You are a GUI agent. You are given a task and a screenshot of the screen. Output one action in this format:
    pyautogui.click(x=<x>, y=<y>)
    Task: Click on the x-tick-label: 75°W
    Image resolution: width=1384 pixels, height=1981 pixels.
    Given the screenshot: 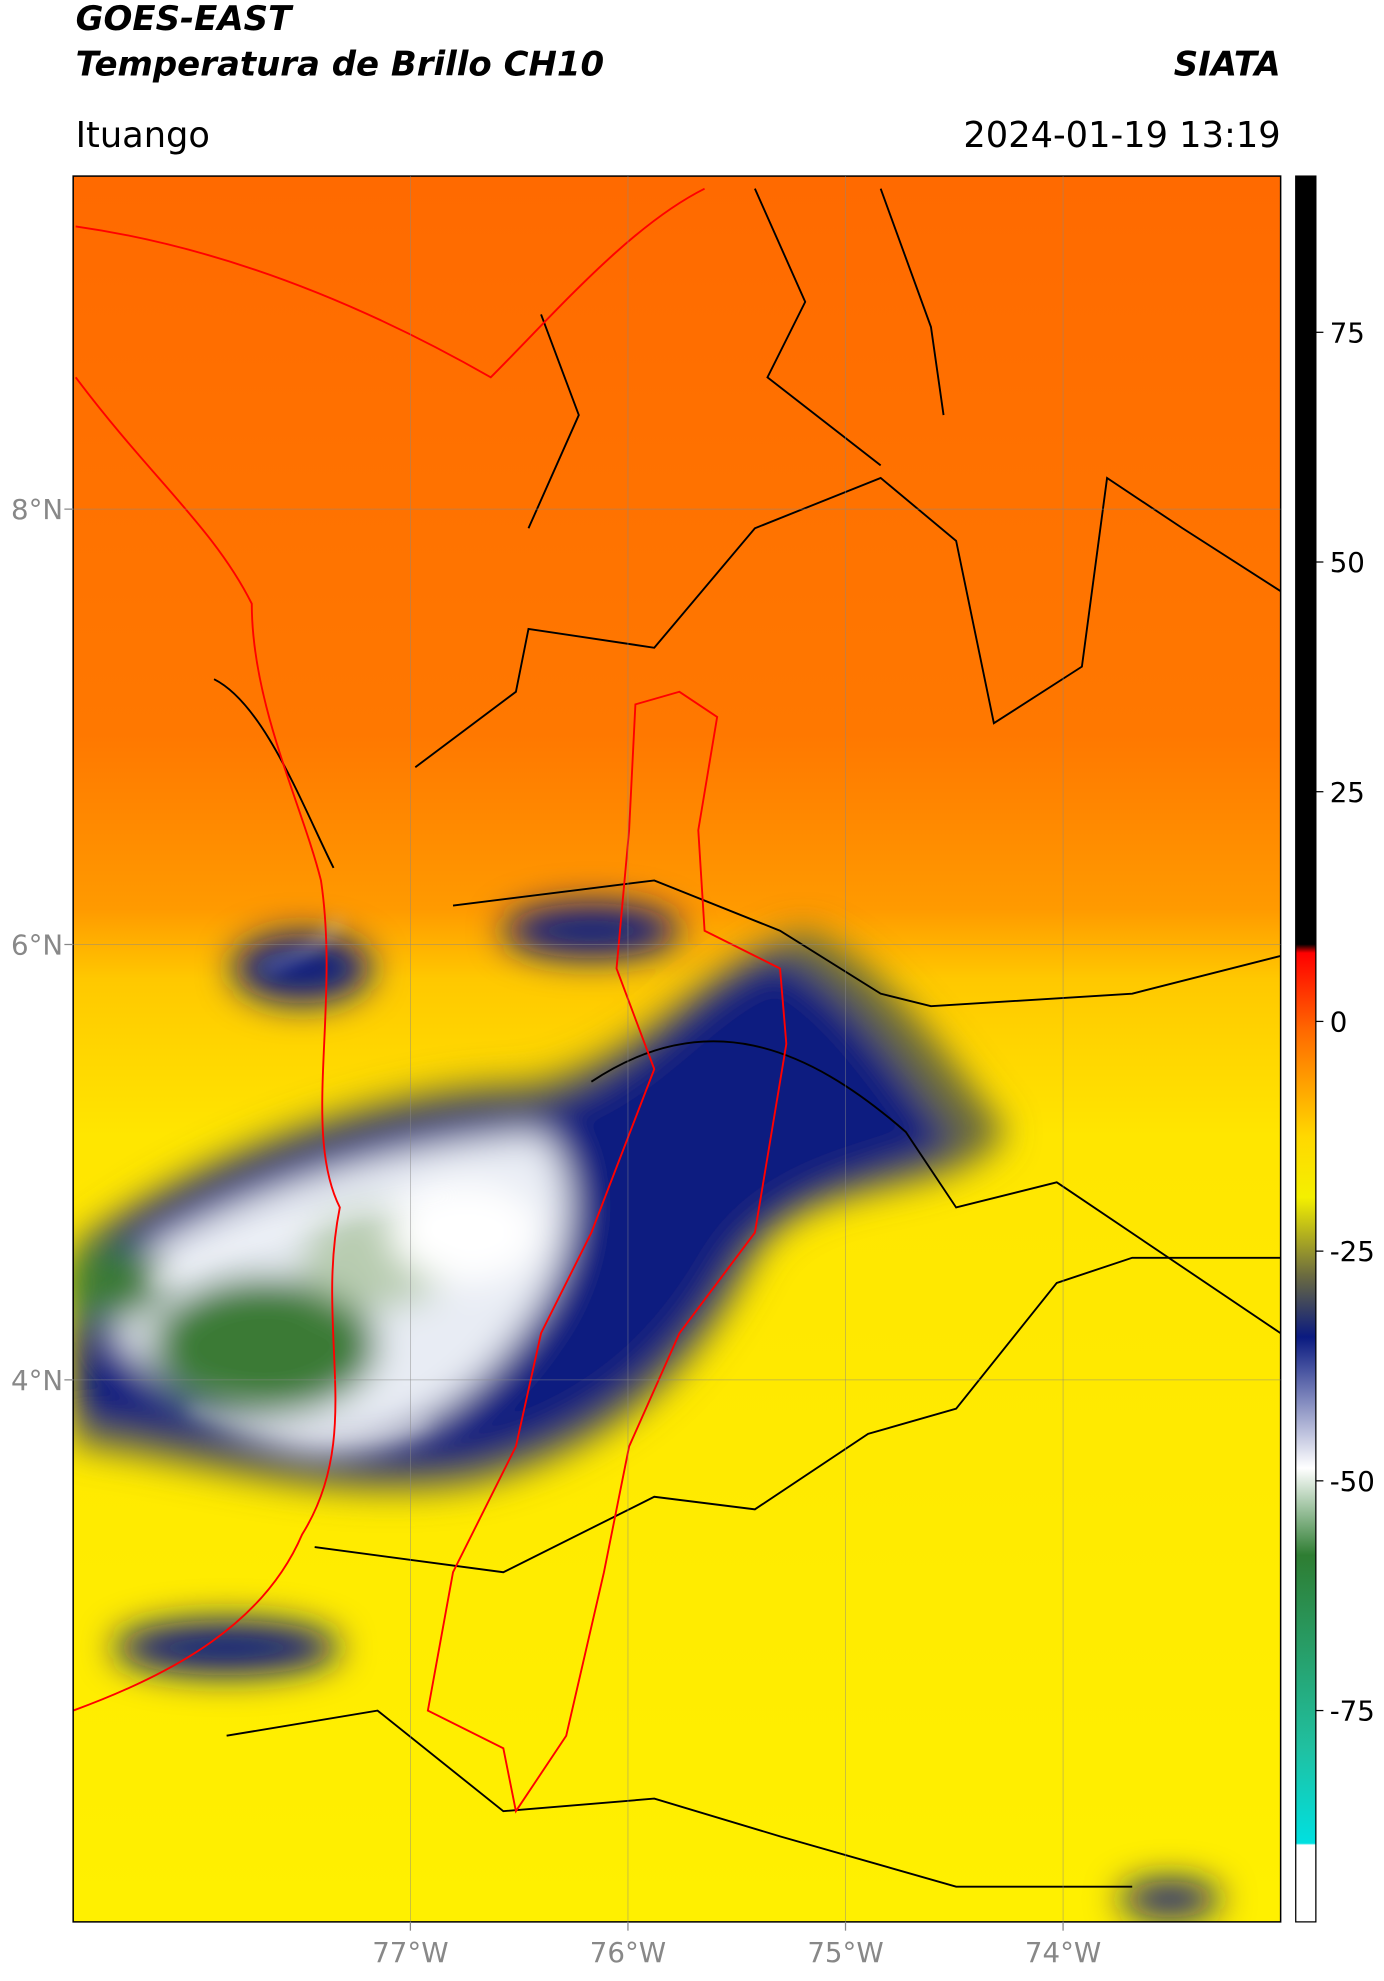 What is the action you would take?
    pyautogui.click(x=845, y=1952)
    